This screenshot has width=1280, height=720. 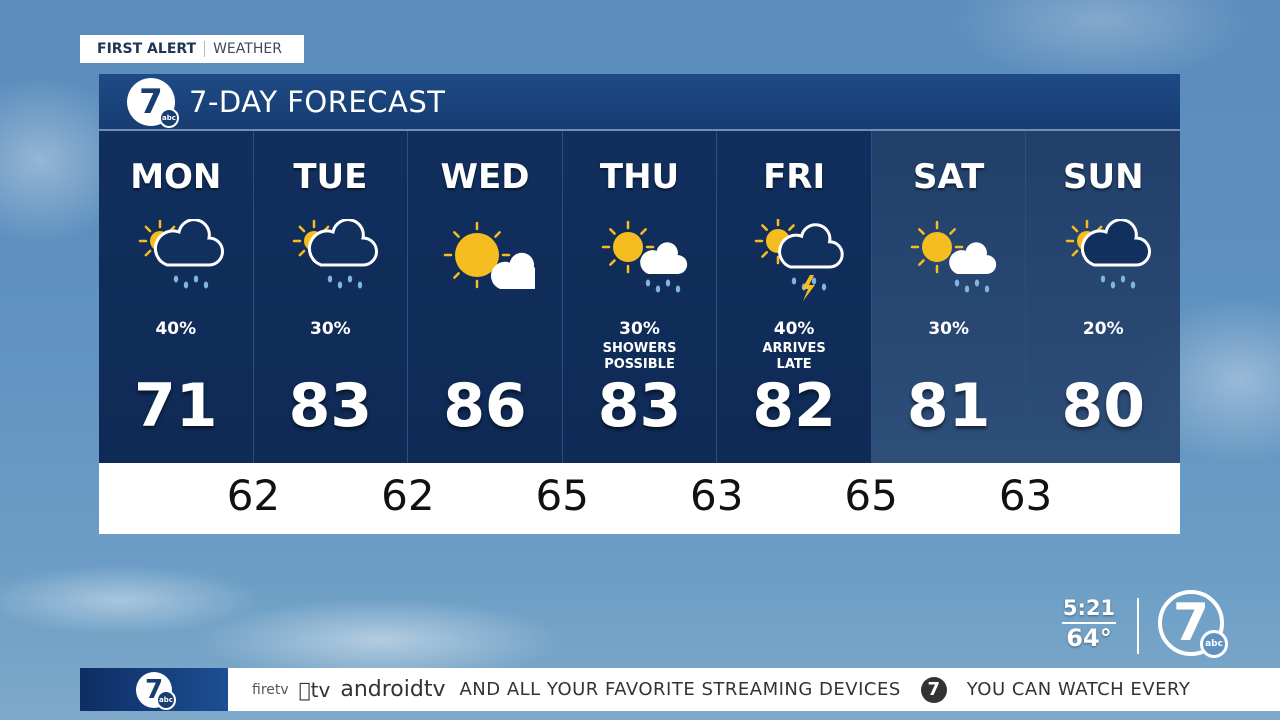 I want to click on day-column-wed: WED 86, so click(x=485, y=297).